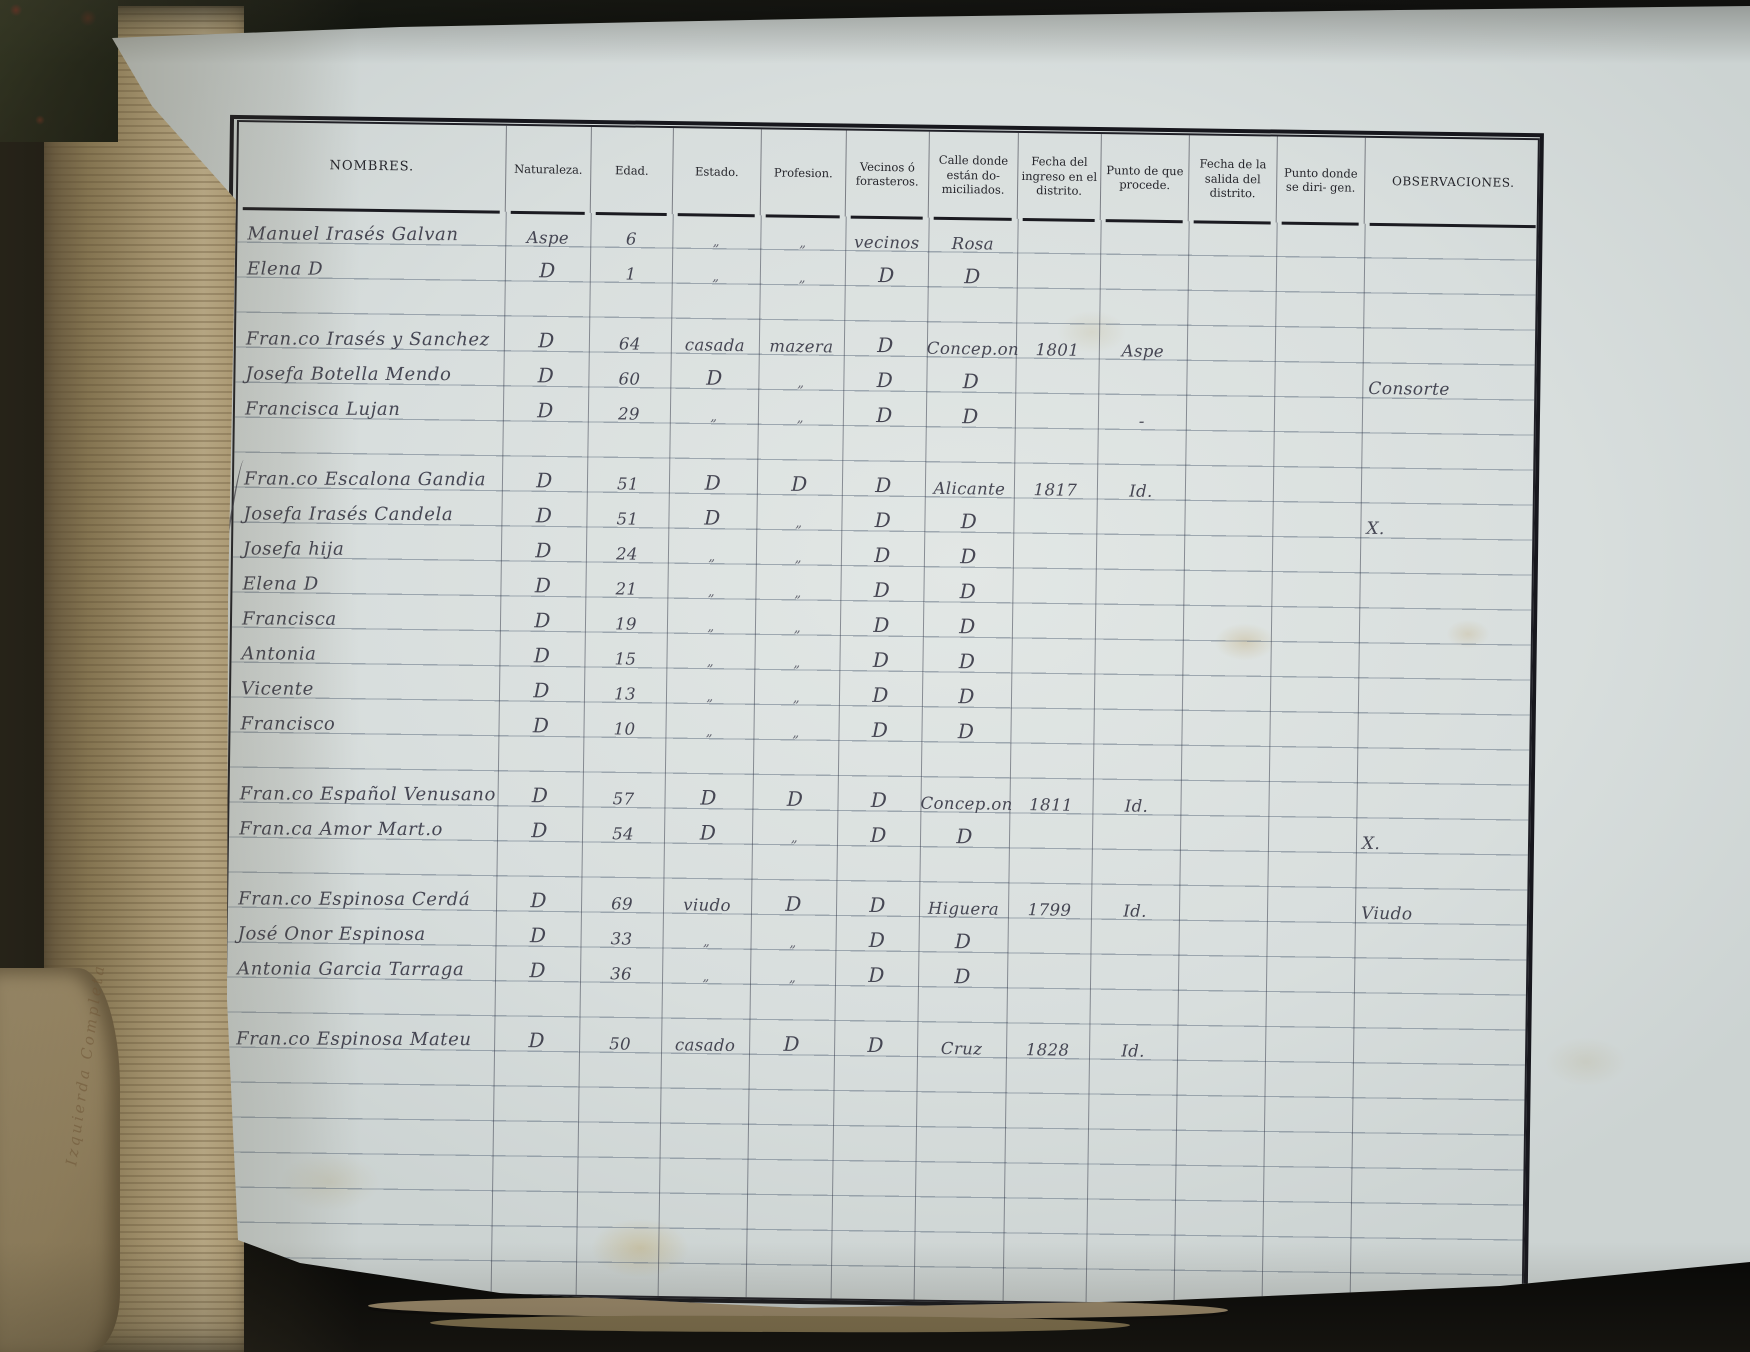  What do you see at coordinates (623, 834) in the screenshot?
I see `cell-edad: 54` at bounding box center [623, 834].